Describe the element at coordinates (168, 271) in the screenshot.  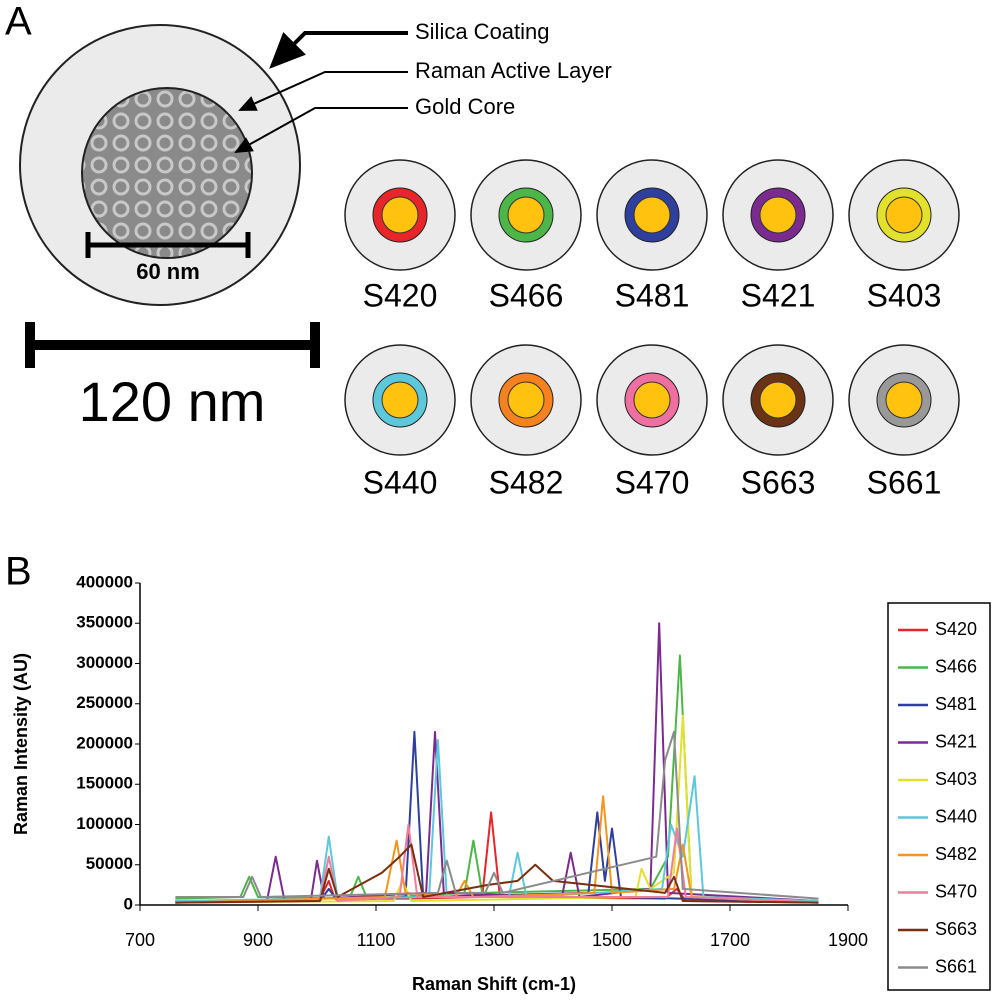
I see `core-scale-label: 60 nm` at that location.